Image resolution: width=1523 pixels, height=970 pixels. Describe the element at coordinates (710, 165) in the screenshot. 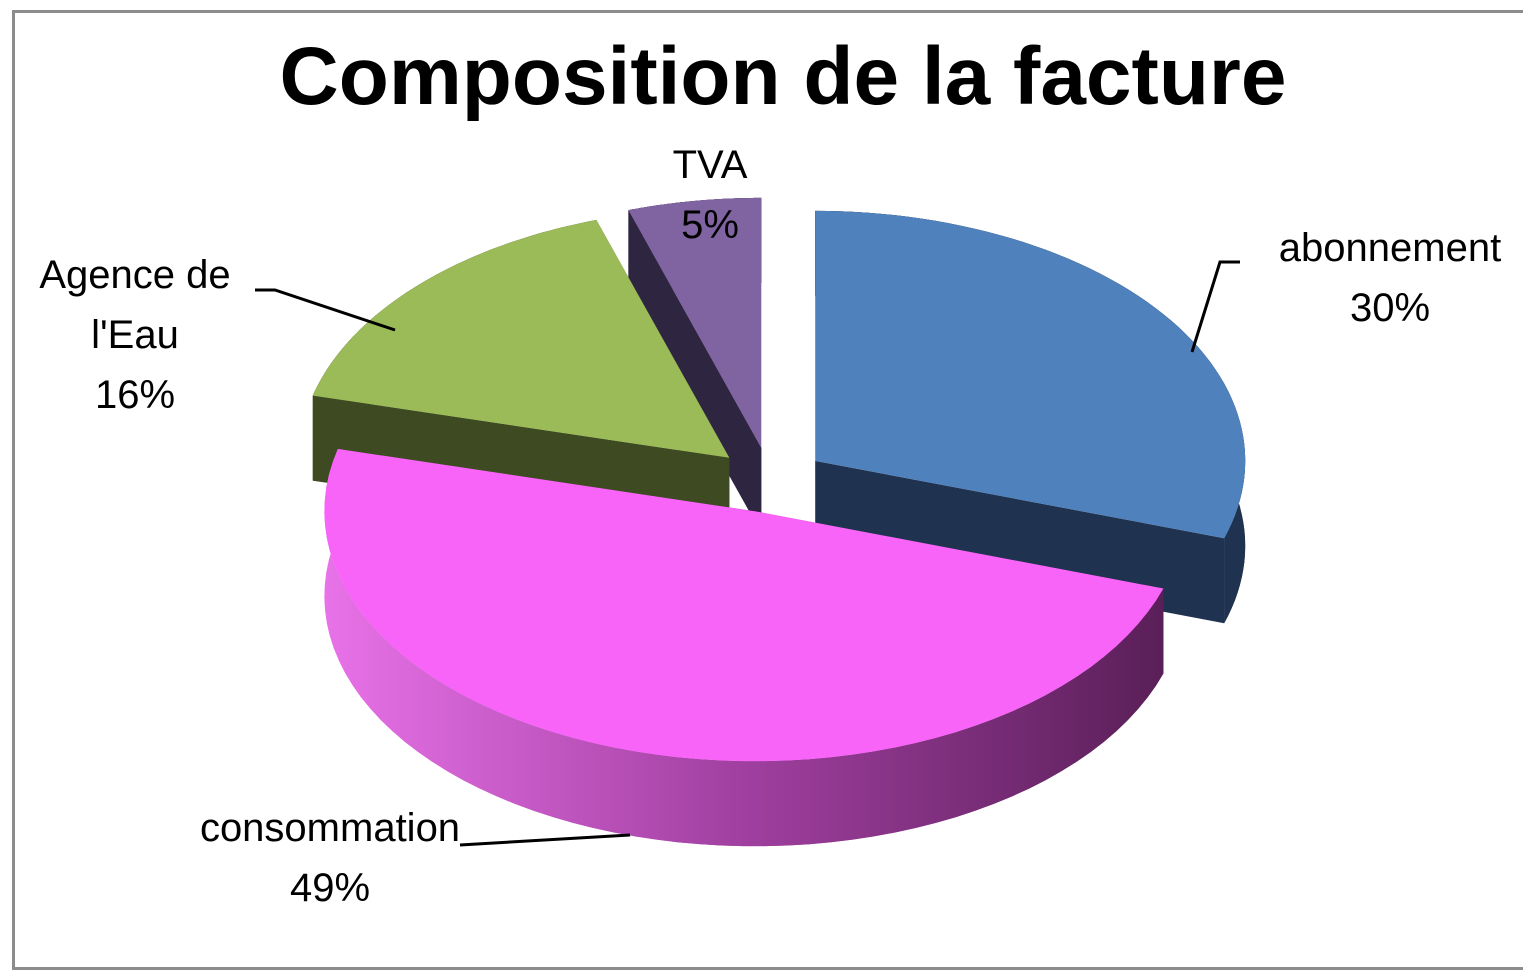

I see `category-label: TVA` at that location.